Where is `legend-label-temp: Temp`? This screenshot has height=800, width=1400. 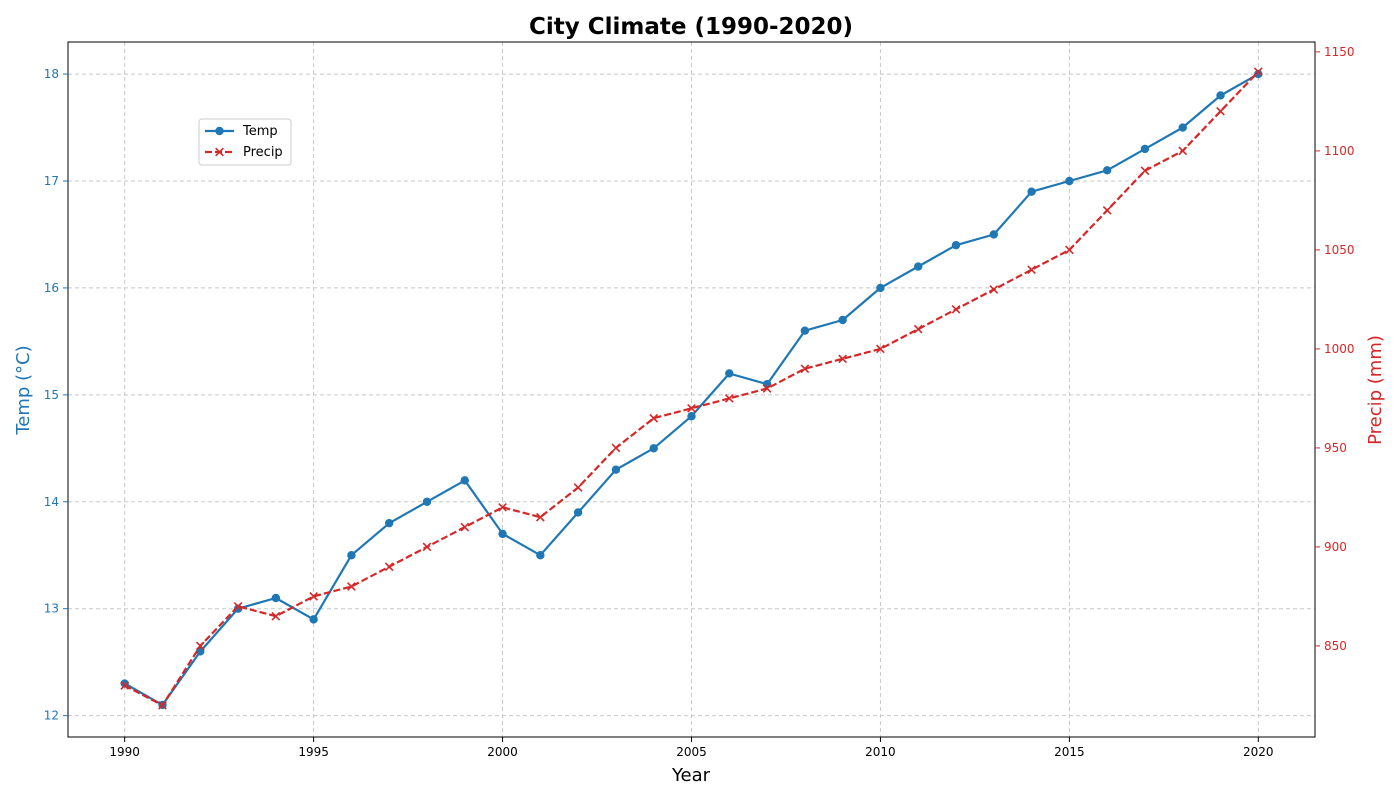
legend-label-temp: Temp is located at coordinates (260, 131).